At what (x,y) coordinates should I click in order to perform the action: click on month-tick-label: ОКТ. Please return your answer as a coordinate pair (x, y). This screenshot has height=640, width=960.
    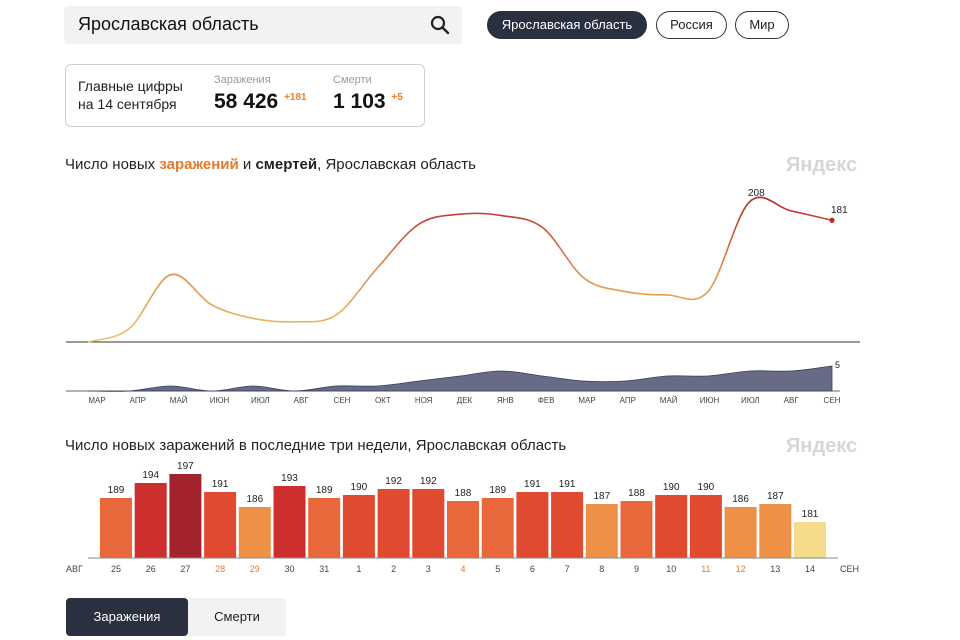
    Looking at the image, I should click on (383, 400).